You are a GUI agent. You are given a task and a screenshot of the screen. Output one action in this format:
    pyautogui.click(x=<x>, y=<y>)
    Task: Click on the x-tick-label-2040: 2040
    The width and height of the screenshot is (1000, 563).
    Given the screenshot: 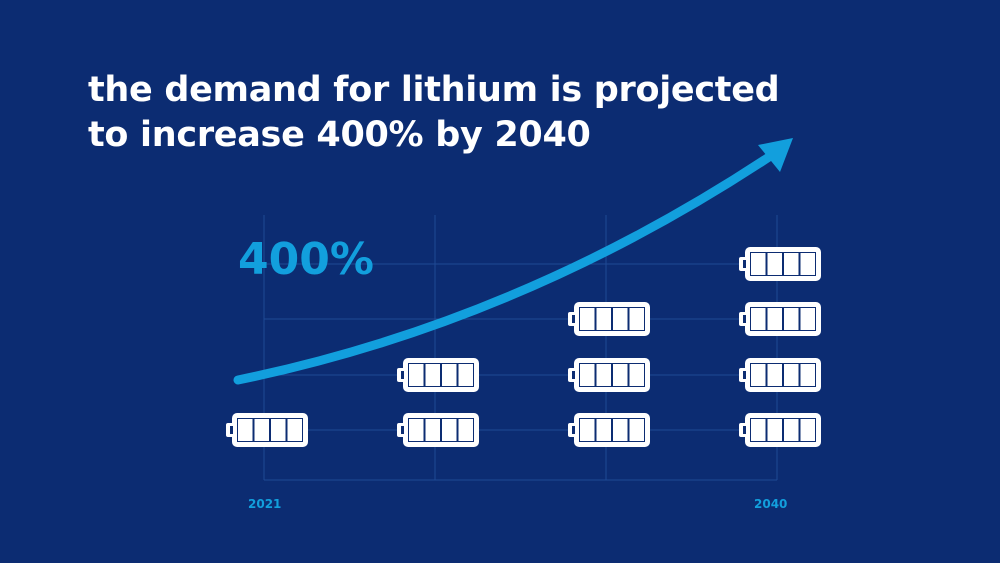 What is the action you would take?
    pyautogui.click(x=770, y=504)
    